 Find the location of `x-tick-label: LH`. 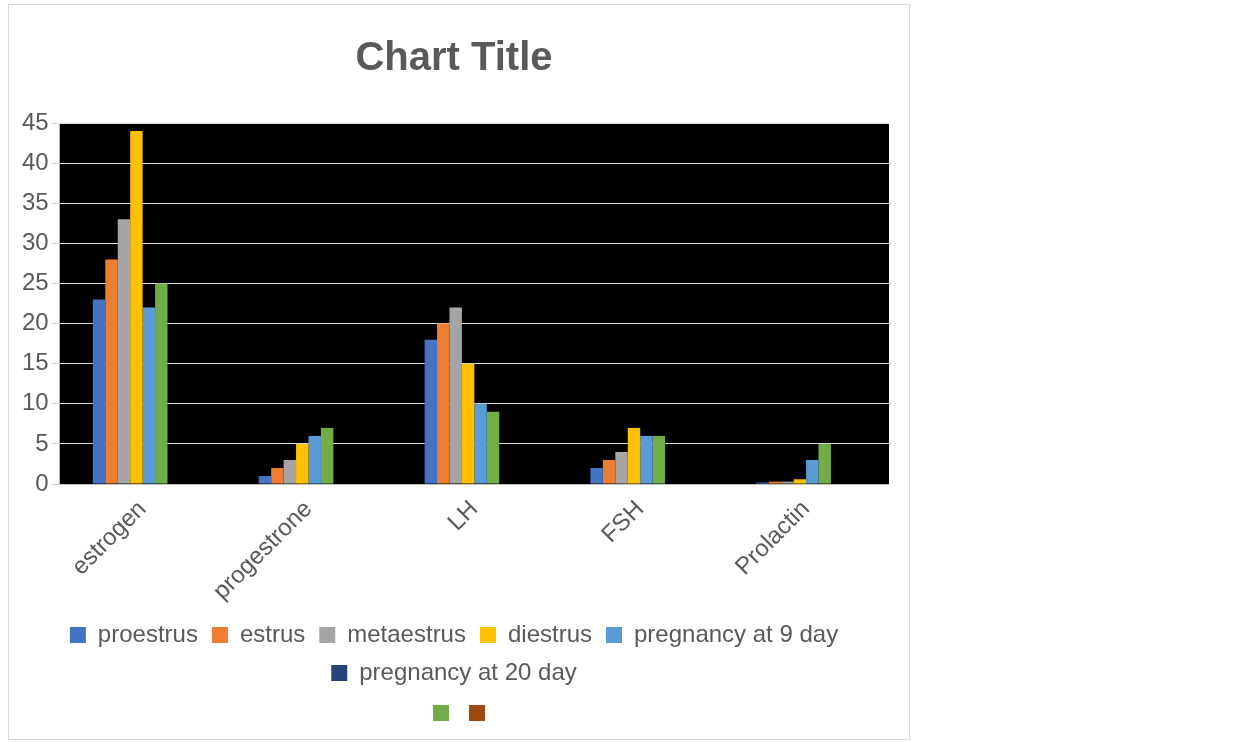

x-tick-label: LH is located at coordinates (462, 515).